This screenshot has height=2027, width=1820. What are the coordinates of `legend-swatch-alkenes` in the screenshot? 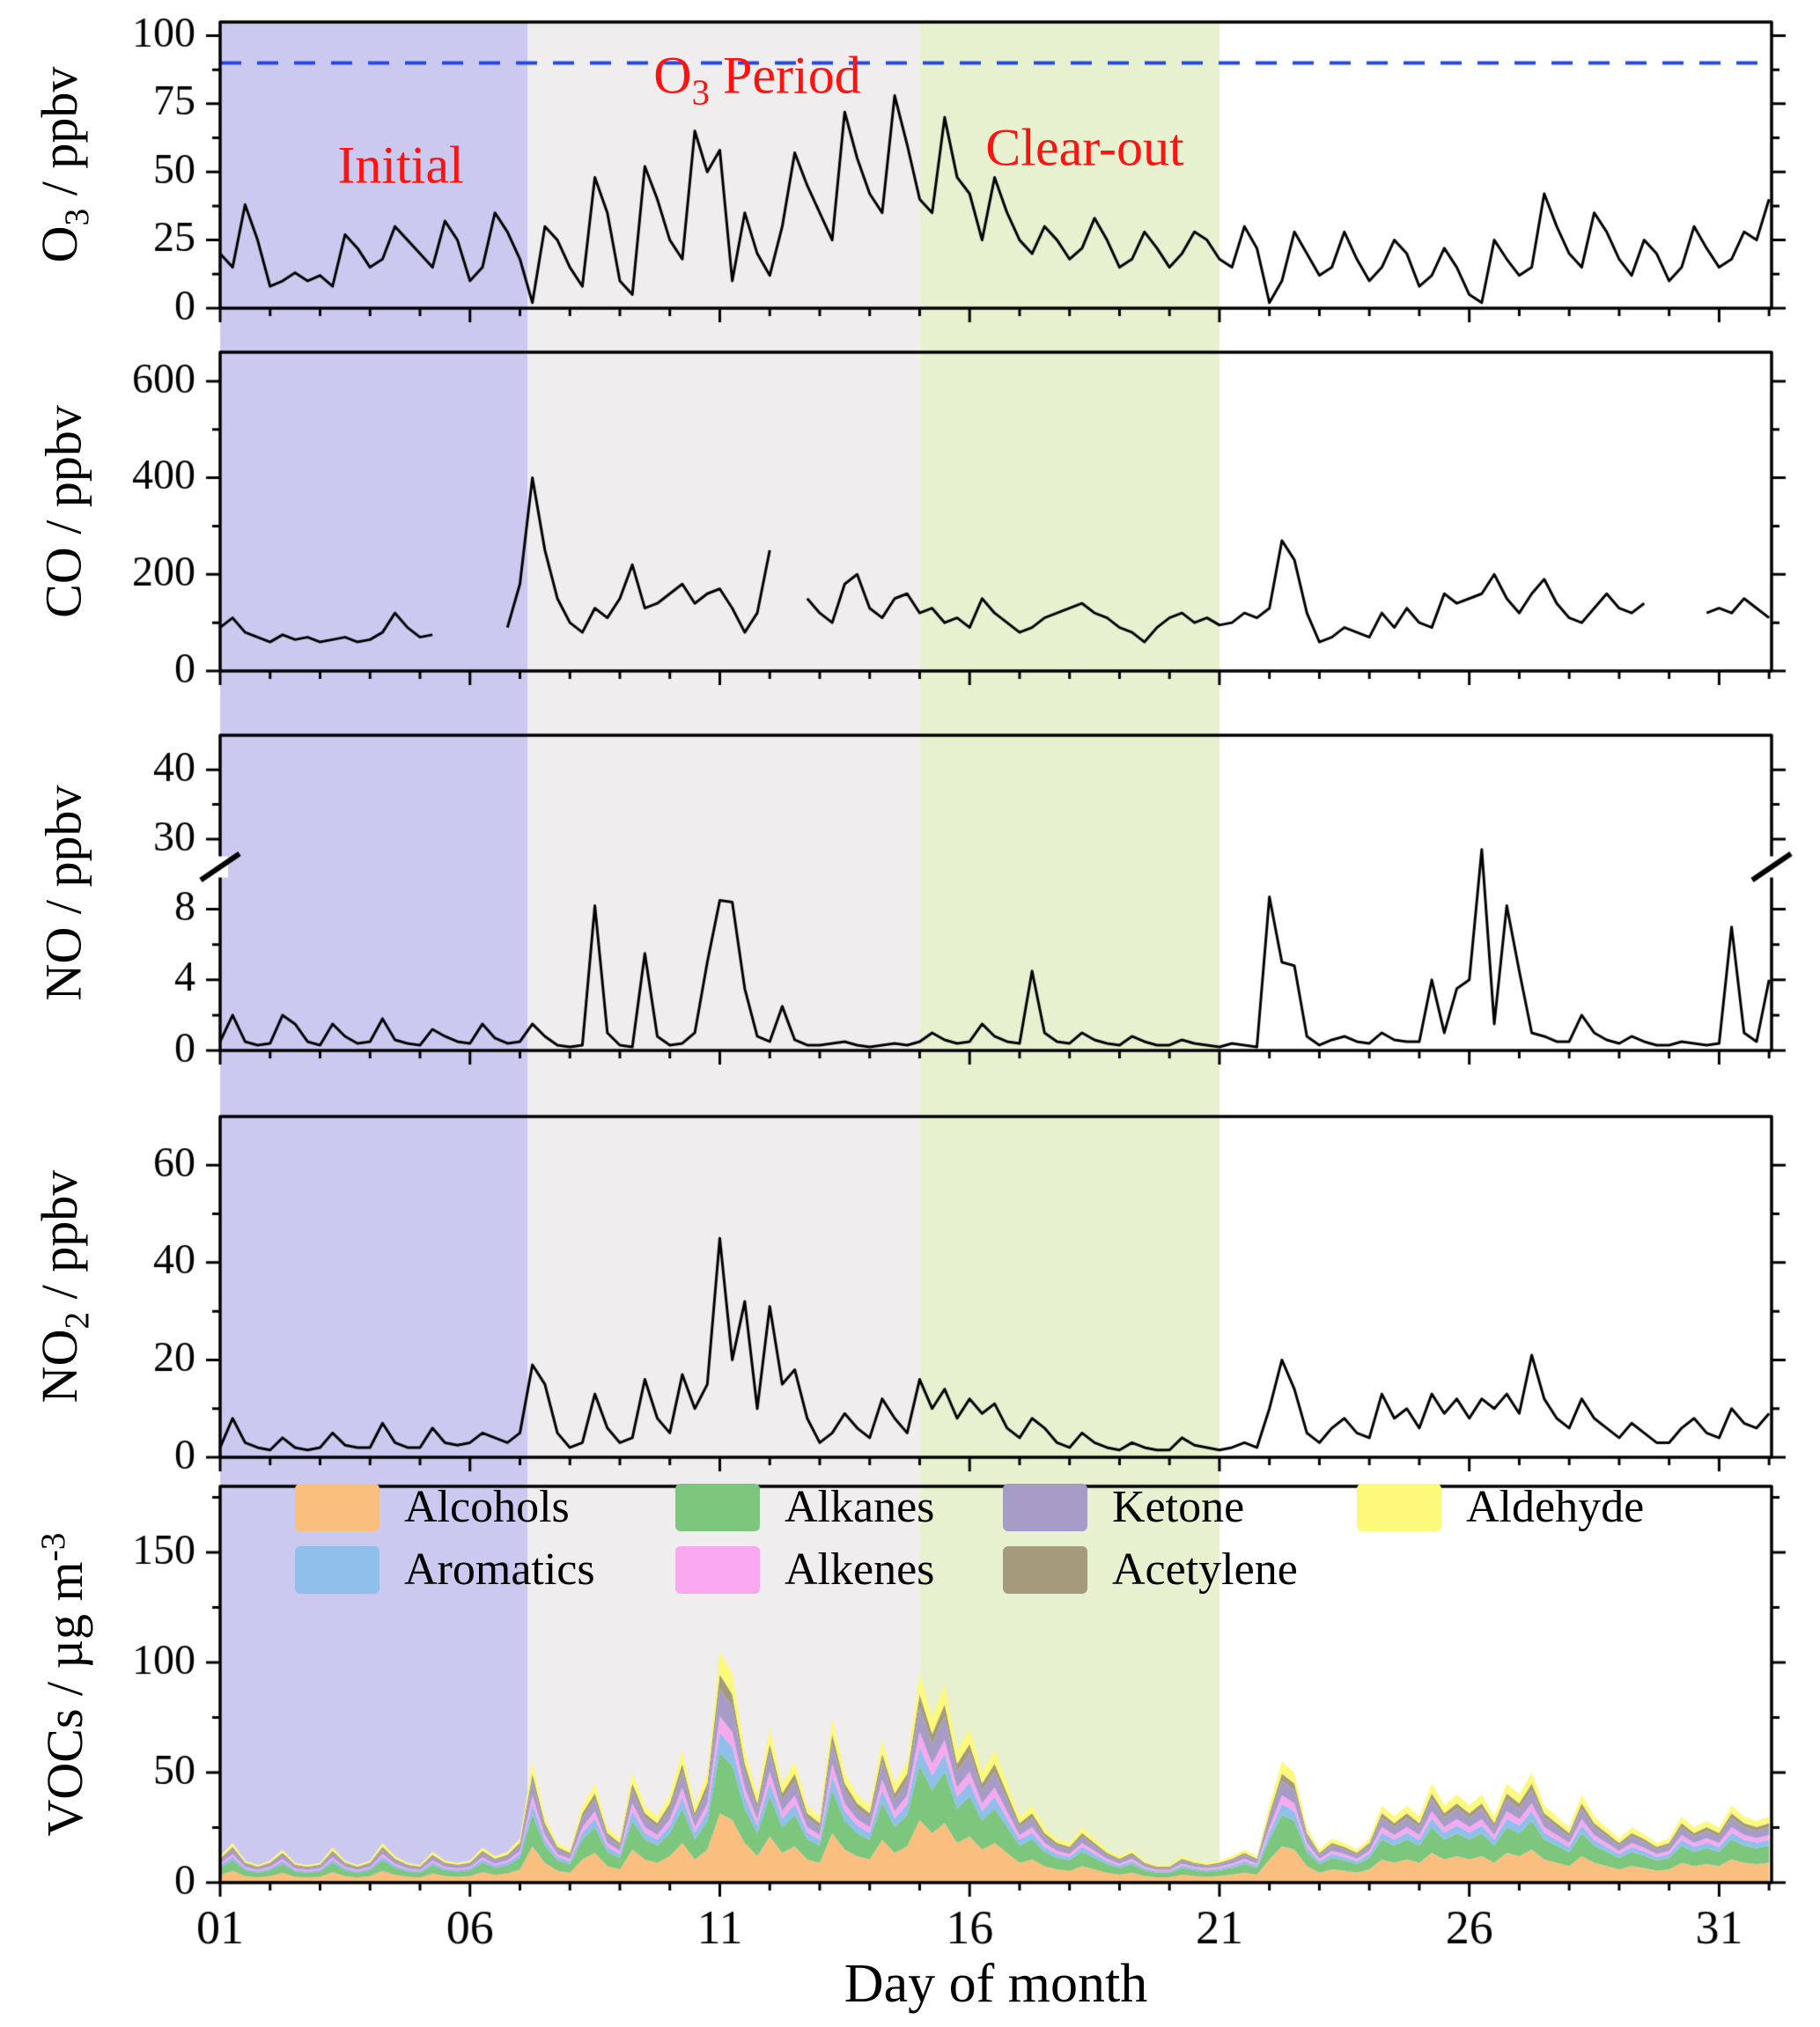 It's located at (717, 1569).